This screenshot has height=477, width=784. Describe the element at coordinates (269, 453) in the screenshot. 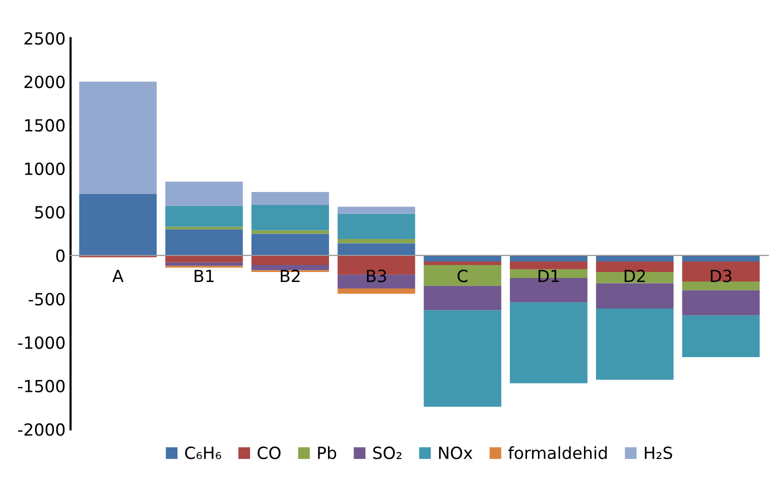

I see `legend-label: CO` at that location.